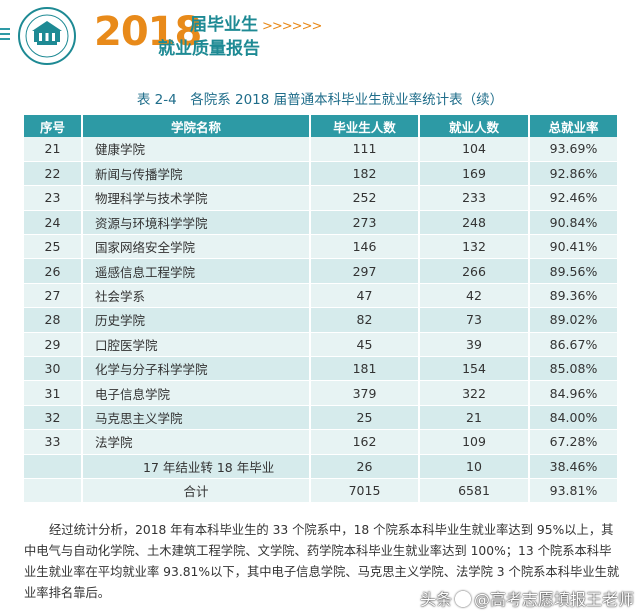  Describe the element at coordinates (365, 466) in the screenshot. I see `cell-graduates: 26` at that location.